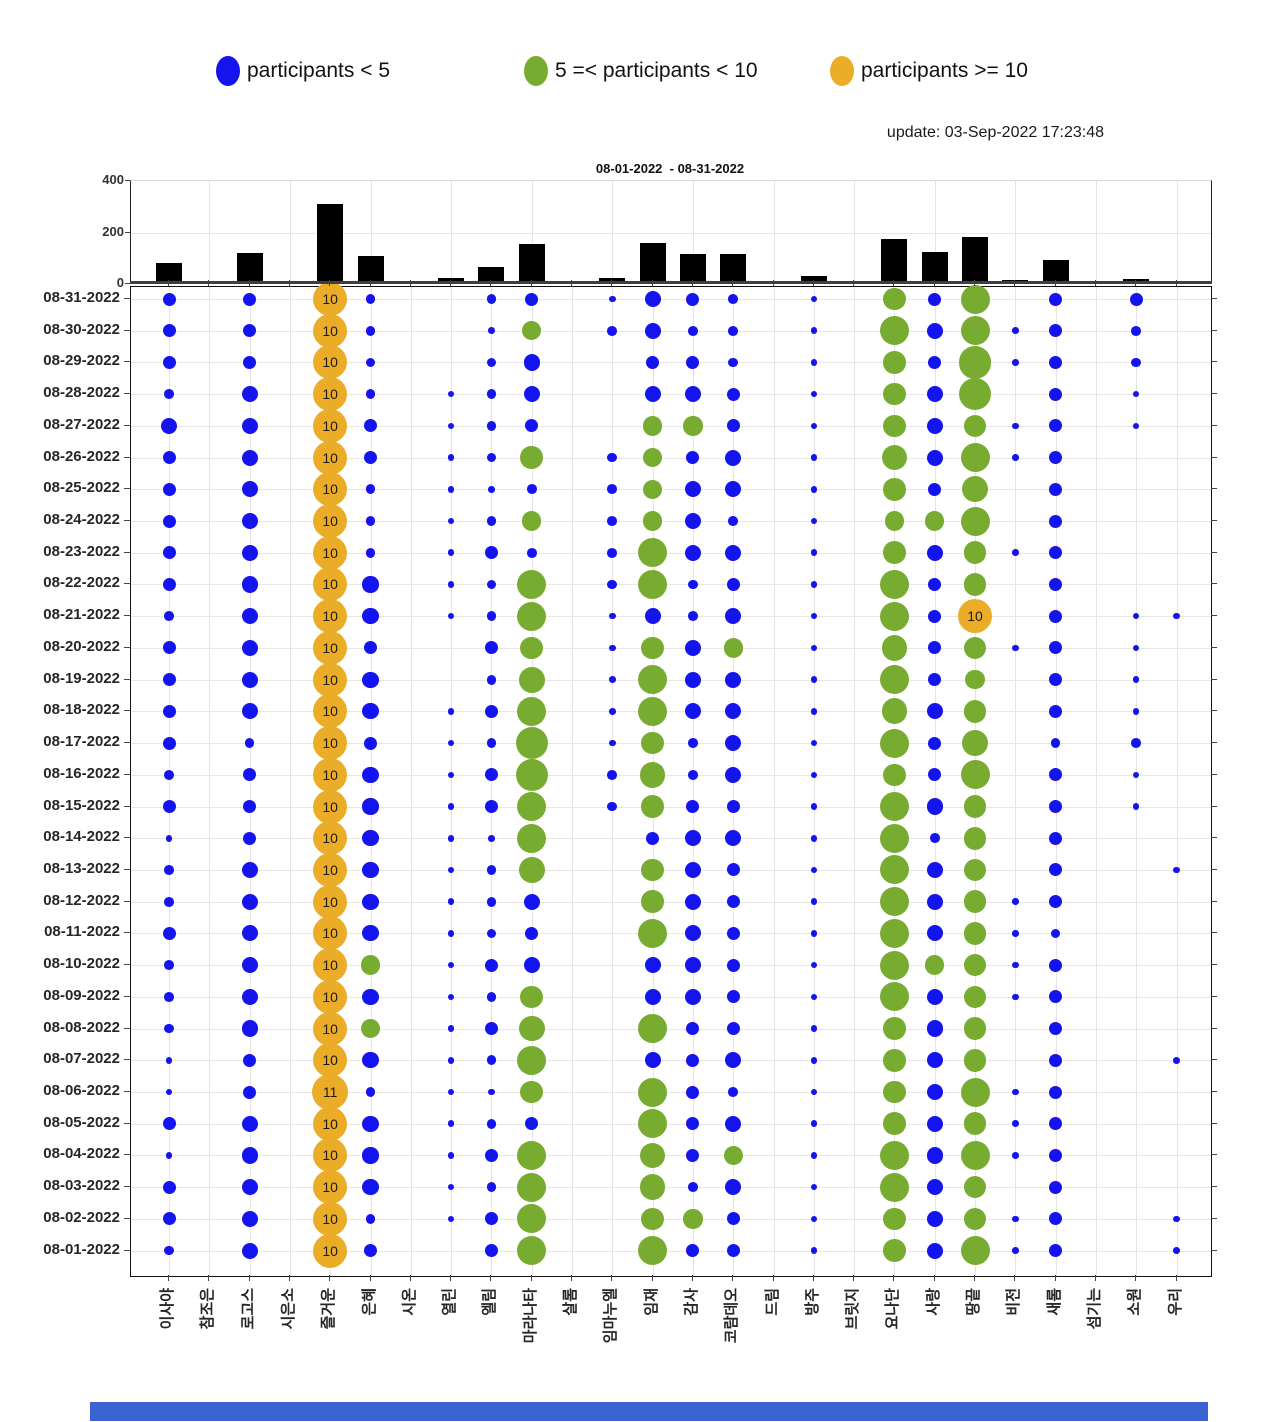 The image size is (1280, 1422). Describe the element at coordinates (1014, 1302) in the screenshot. I see `group-label: 비전` at that location.